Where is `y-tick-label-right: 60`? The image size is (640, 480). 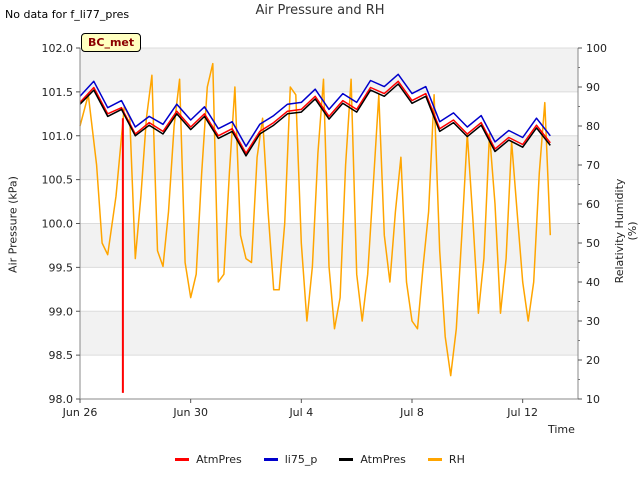
y-tick-label-right: 60 is located at coordinates (593, 204).